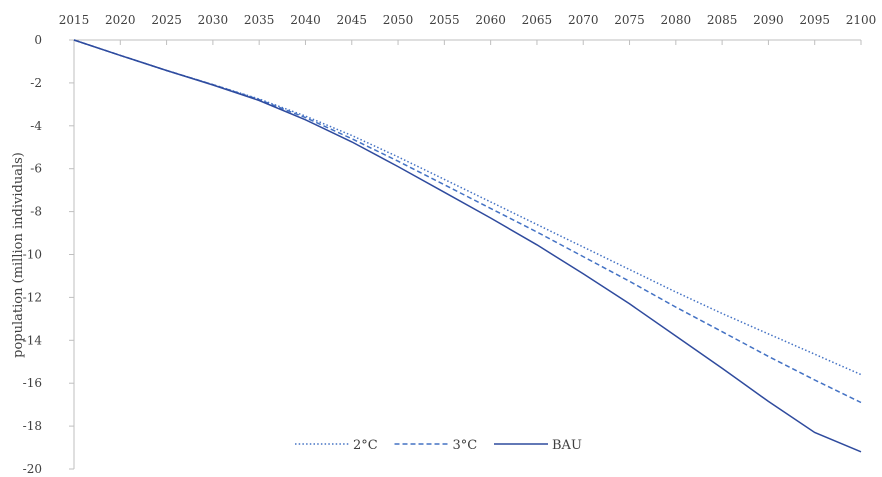 This screenshot has width=882, height=477. Describe the element at coordinates (32, 255) in the screenshot. I see `y-tick-label: -10` at that location.